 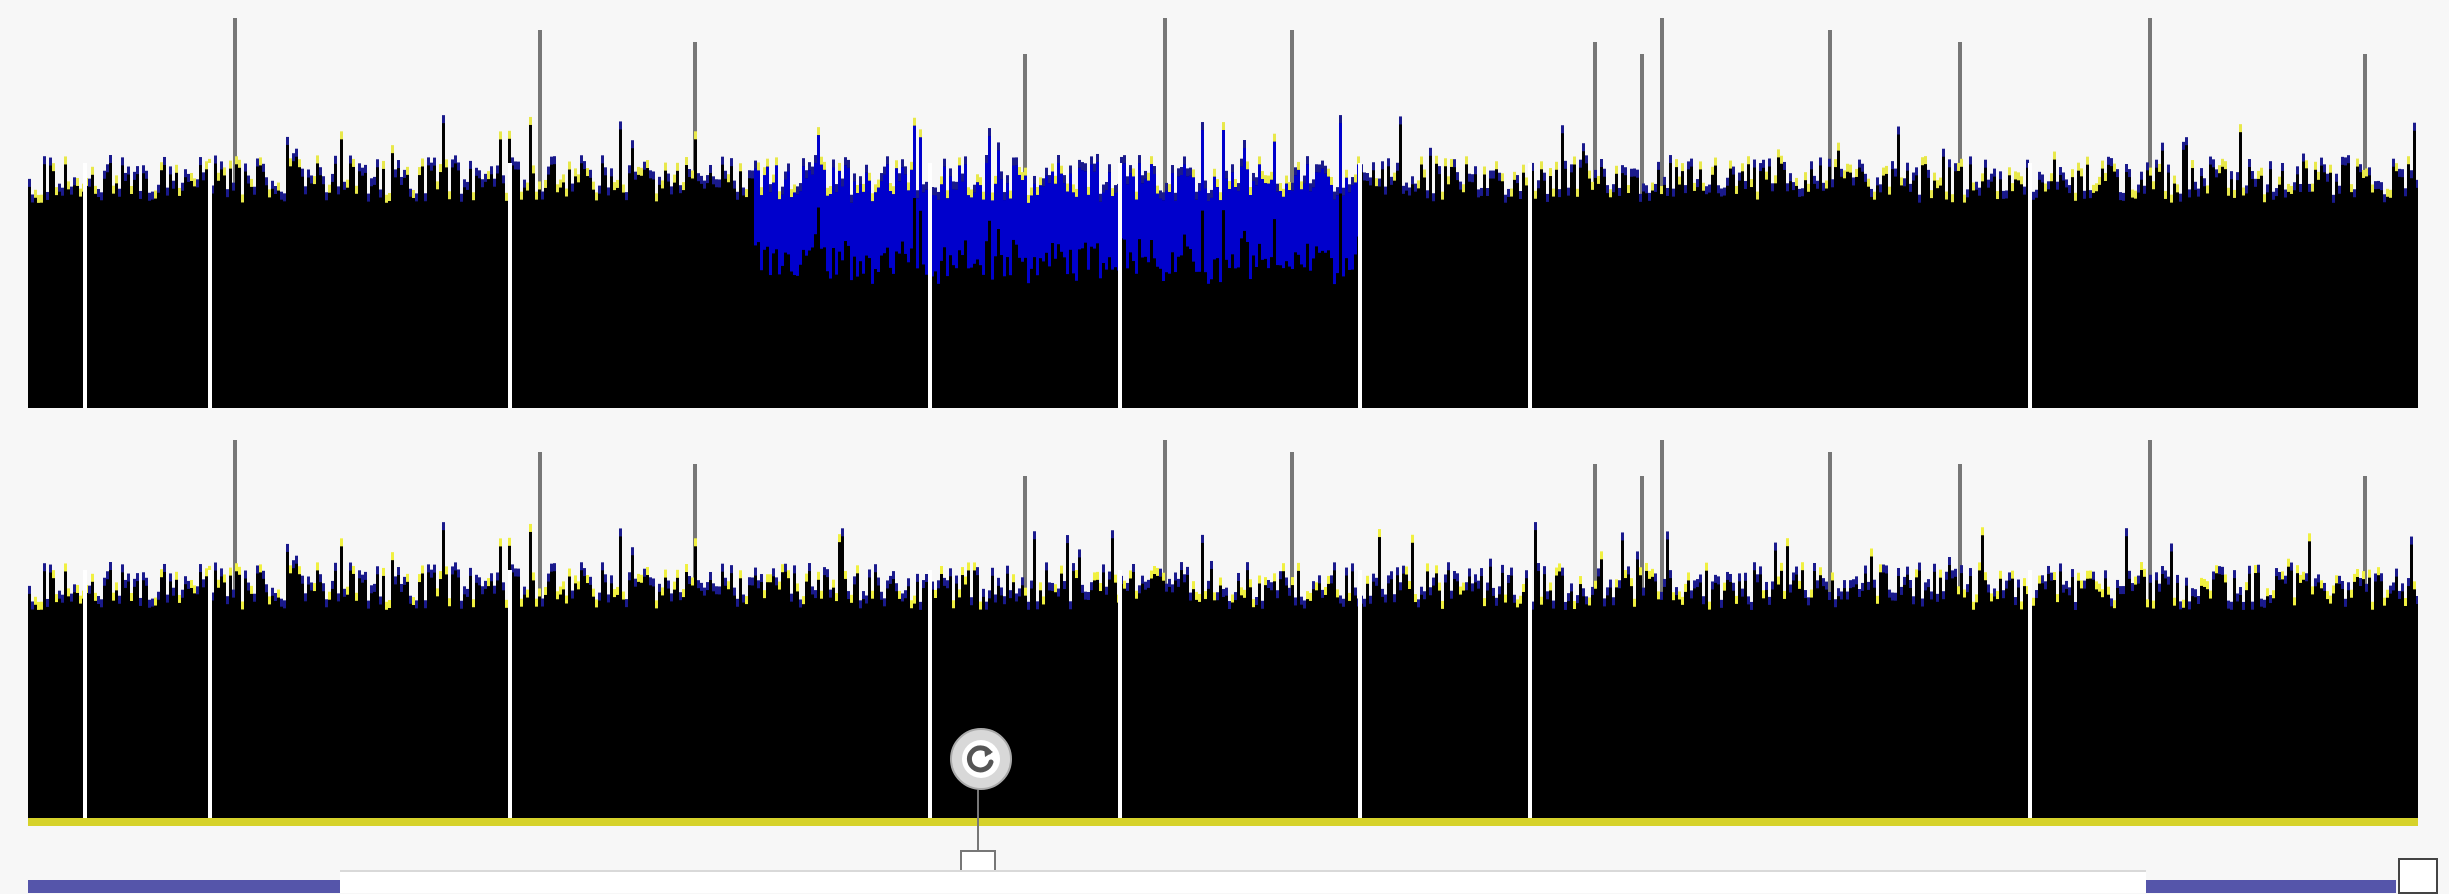 What do you see at coordinates (184, 886) in the screenshot?
I see `scrollbar-track-left` at bounding box center [184, 886].